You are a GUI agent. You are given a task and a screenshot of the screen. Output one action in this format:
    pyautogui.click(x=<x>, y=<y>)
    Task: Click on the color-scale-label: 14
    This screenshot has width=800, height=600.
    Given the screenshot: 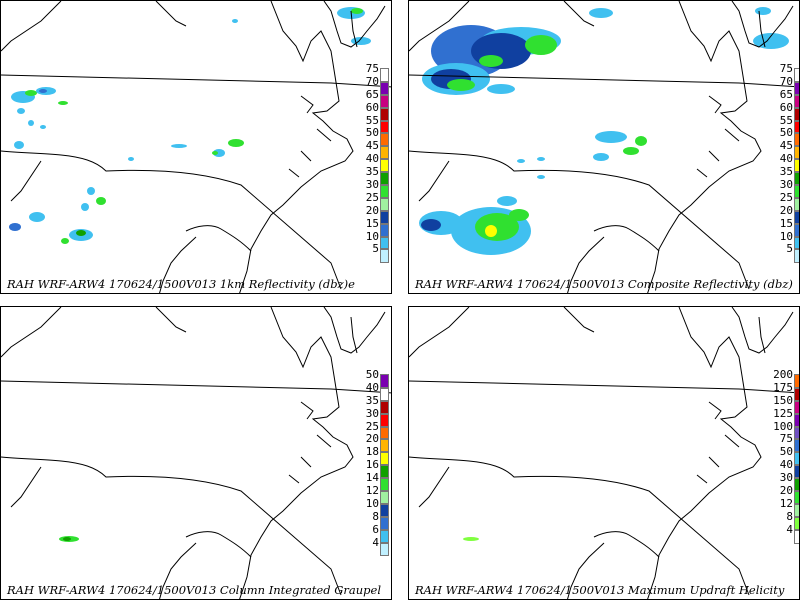 What is the action you would take?
    pyautogui.click(x=372, y=478)
    